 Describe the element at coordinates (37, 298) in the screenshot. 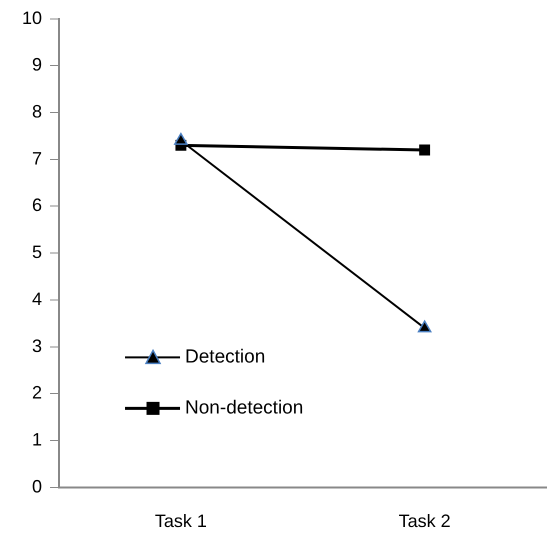

I see `y-tick-label: 4` at that location.